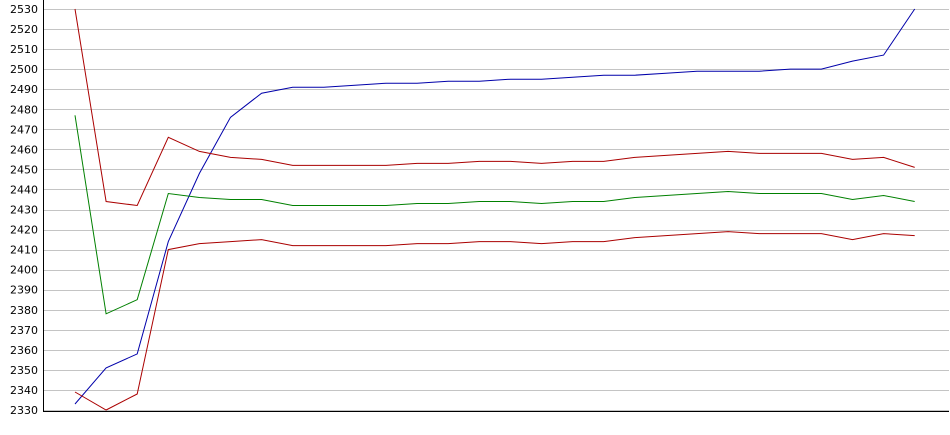 The image size is (950, 435). What do you see at coordinates (24, 350) in the screenshot?
I see `y-tick-label: 2360` at bounding box center [24, 350].